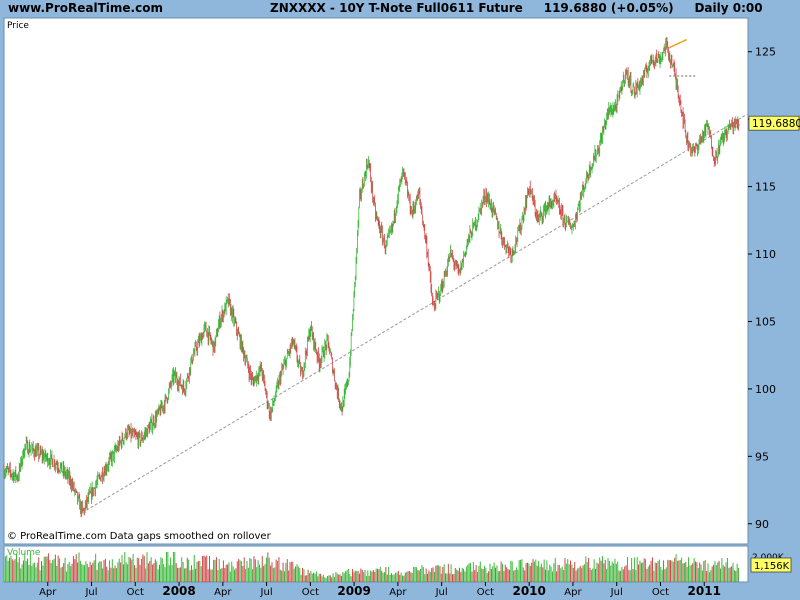 The height and width of the screenshot is (600, 800). I want to click on instrument-title: ZNXXXX - 10Y T-Note Full0611 Future, so click(396, 8).